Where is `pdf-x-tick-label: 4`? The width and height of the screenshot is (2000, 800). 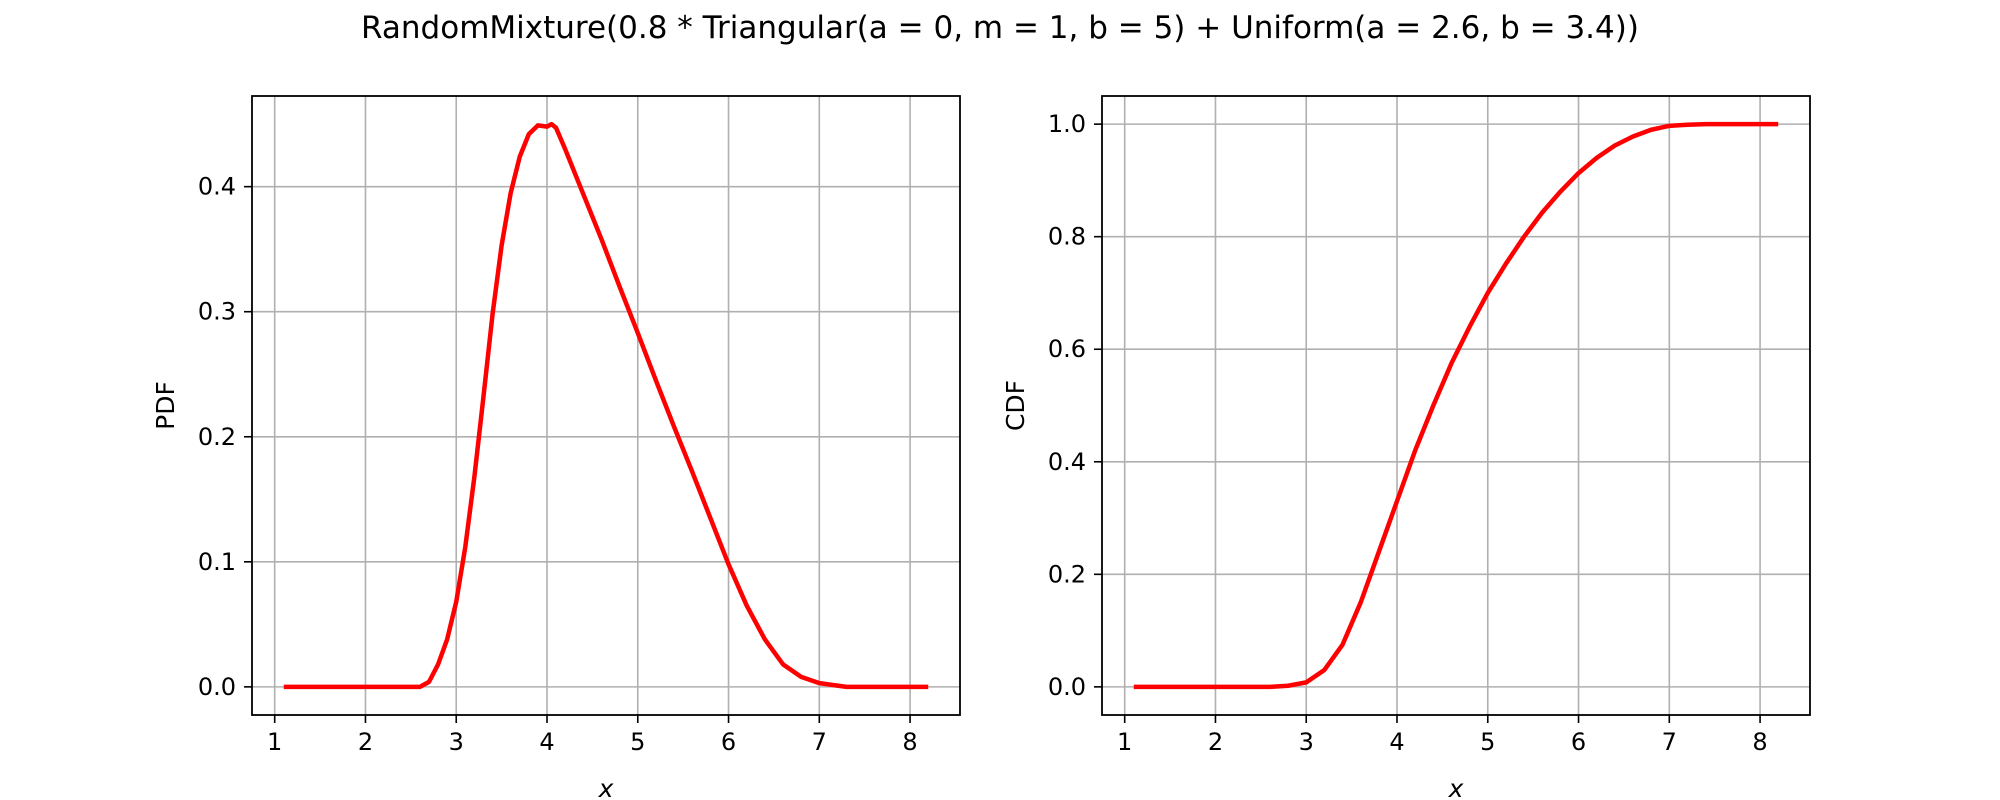
pdf-x-tick-label: 4 is located at coordinates (546, 742).